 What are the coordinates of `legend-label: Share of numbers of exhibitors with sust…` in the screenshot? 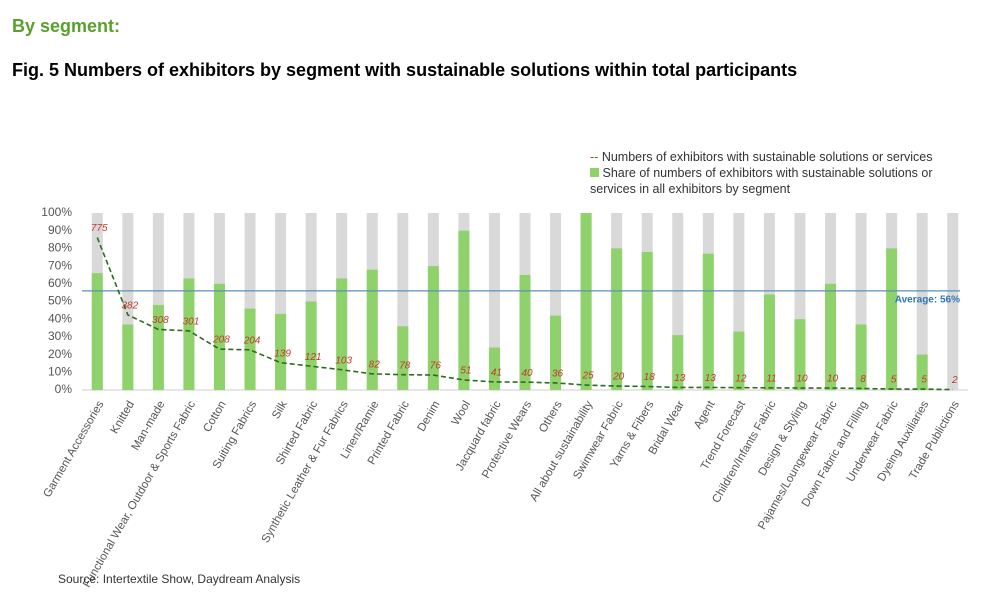 It's located at (761, 181).